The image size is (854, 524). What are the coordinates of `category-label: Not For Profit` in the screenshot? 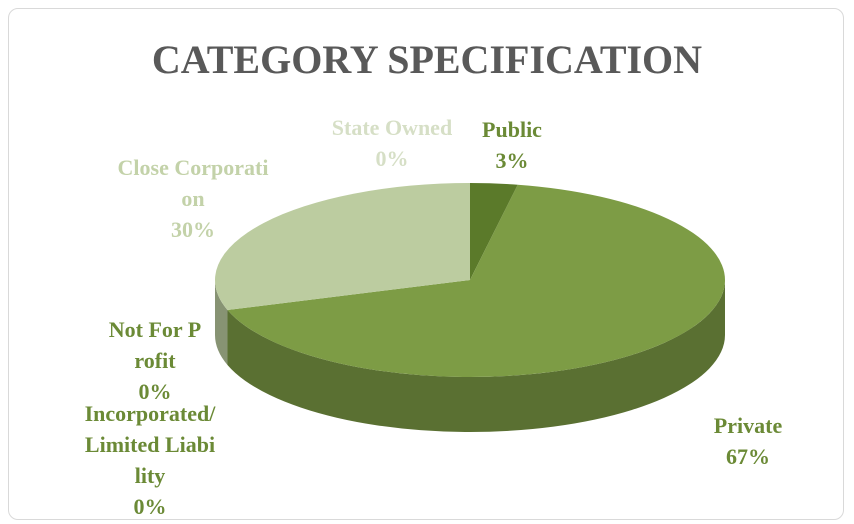 It's located at (155, 345).